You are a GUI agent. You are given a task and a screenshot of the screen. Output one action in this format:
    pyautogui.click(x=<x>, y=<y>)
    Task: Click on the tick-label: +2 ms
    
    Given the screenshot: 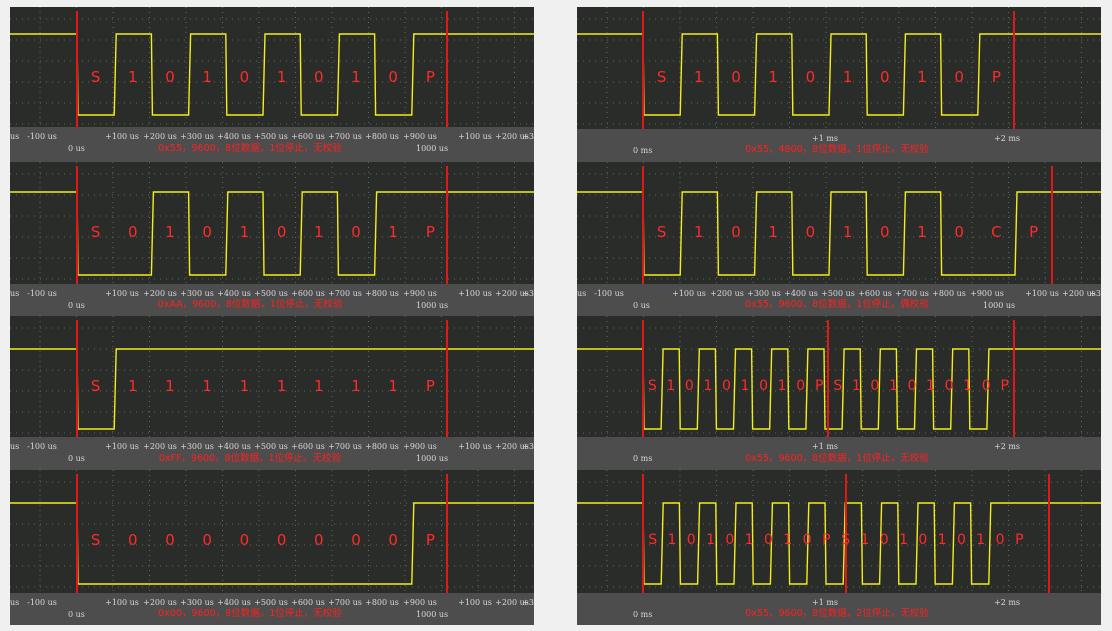 What is the action you would take?
    pyautogui.click(x=1007, y=138)
    